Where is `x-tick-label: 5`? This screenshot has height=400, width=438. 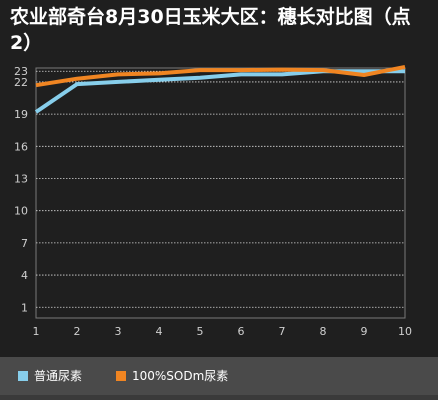
x-tick-label: 5 is located at coordinates (200, 331).